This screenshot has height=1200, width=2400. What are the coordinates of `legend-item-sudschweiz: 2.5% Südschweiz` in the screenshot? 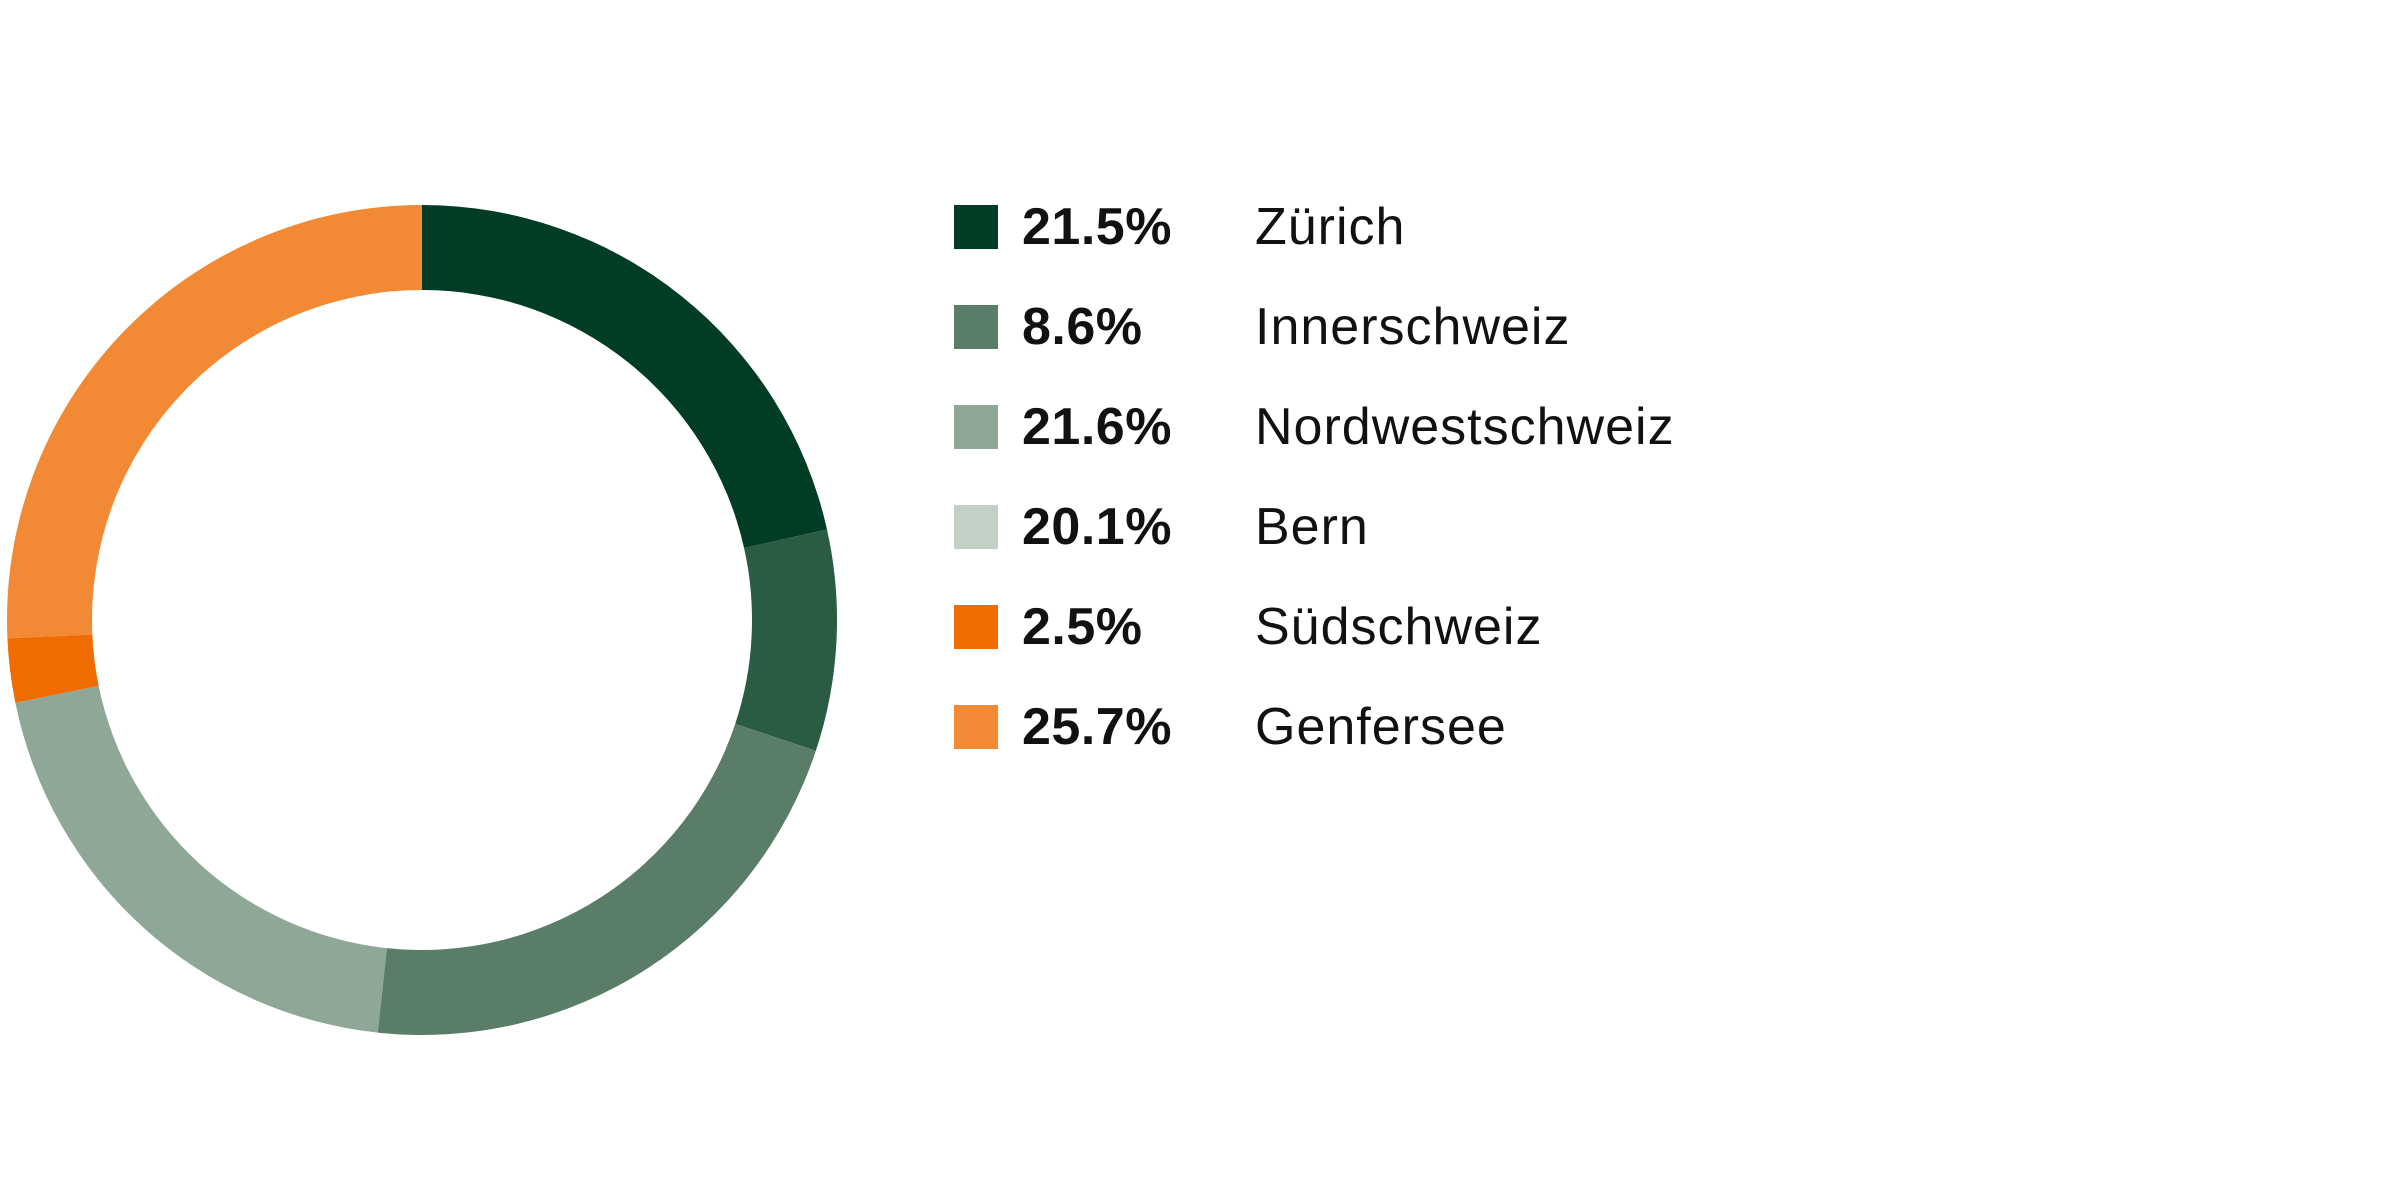 It's located at (1404, 649).